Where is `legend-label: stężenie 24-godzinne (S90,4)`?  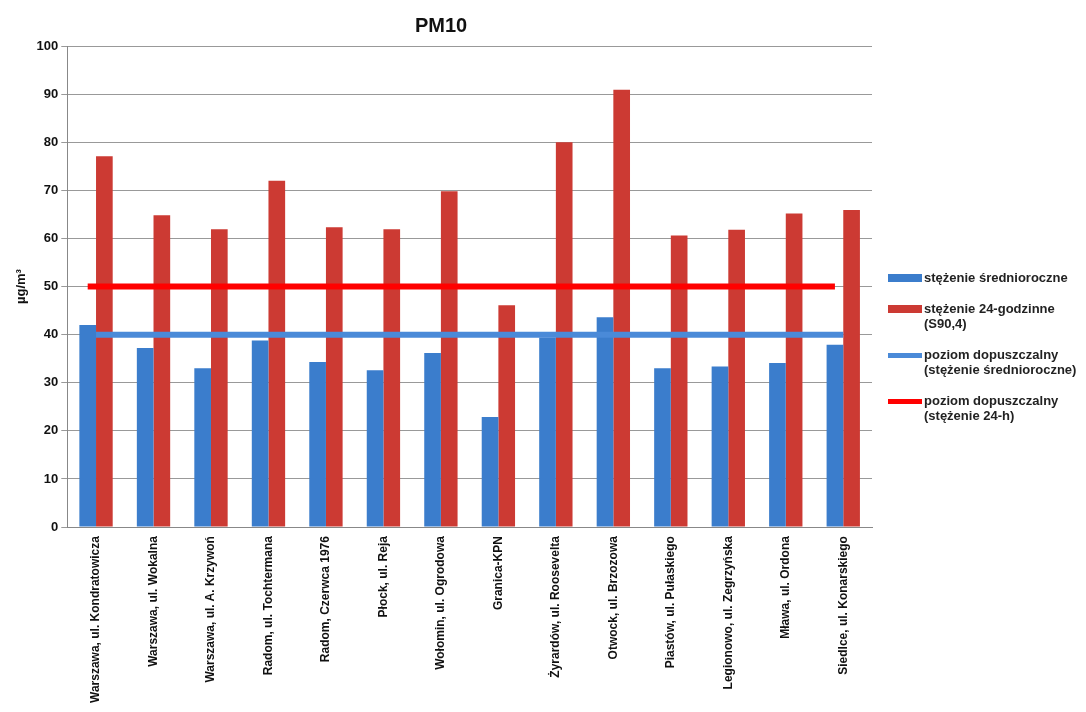 legend-label: stężenie 24-godzinne (S90,4) is located at coordinates (990, 316).